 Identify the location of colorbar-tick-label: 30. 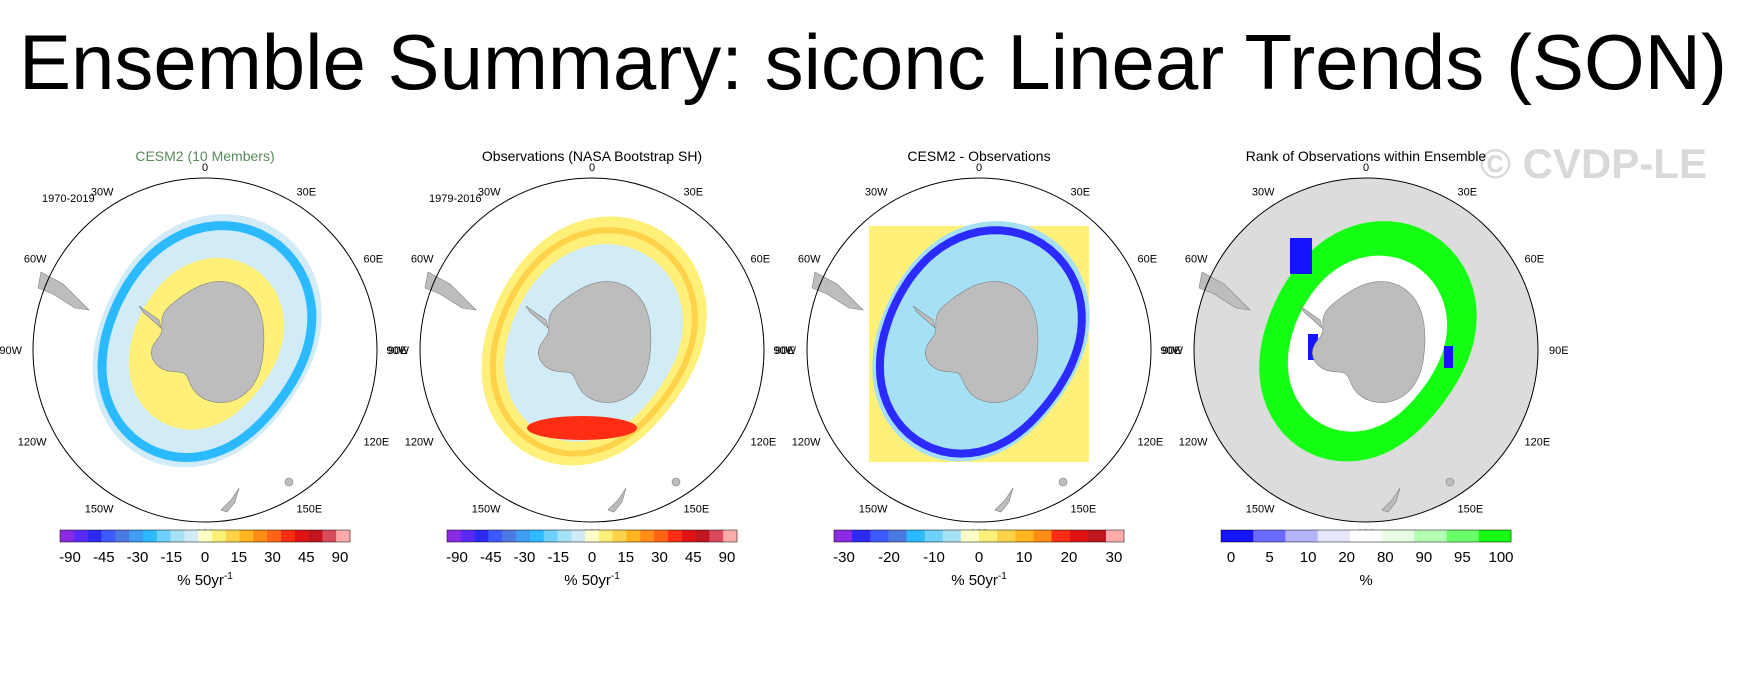
(659, 557).